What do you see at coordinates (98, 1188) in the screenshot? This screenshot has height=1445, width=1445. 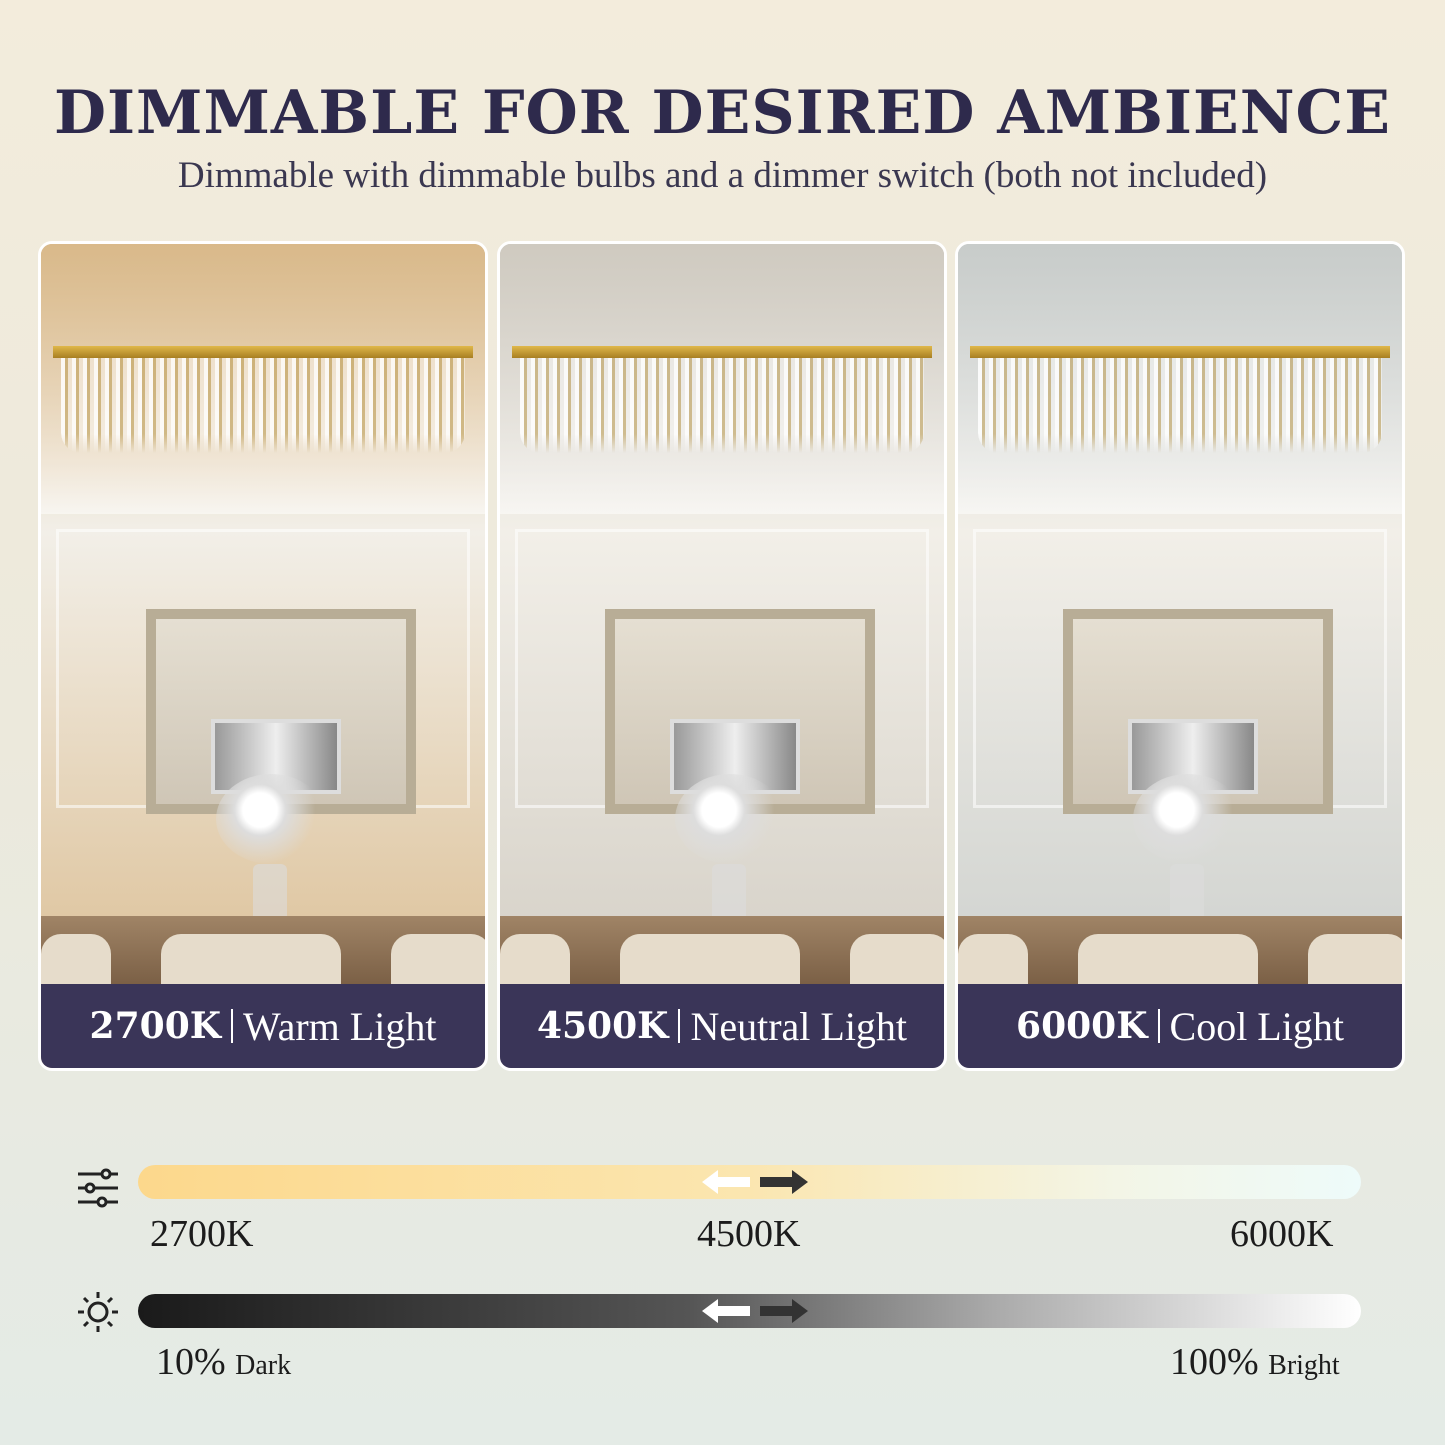 I see `sliders-icon` at bounding box center [98, 1188].